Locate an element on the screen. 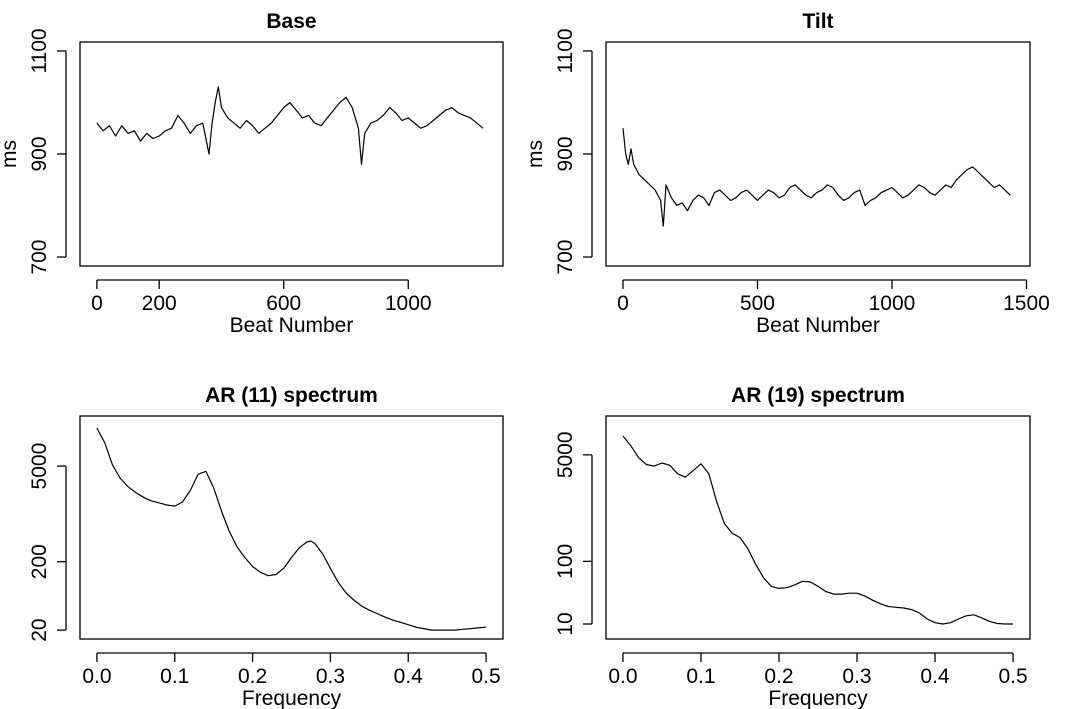  y-tick-label: 10 is located at coordinates (565, 623).